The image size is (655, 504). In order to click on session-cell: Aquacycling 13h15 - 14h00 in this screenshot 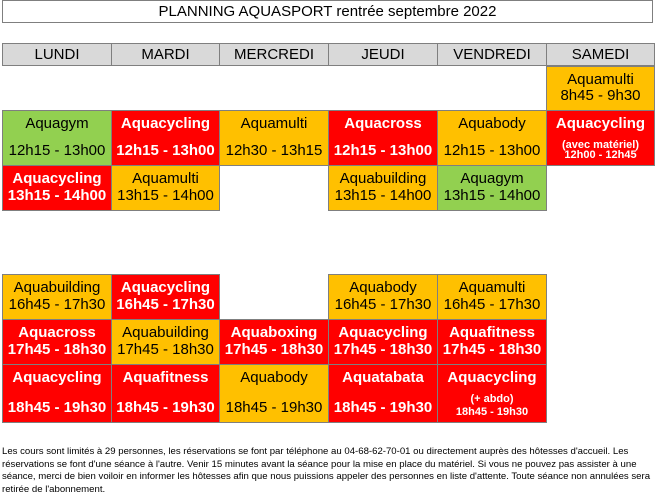, I will do `click(57, 188)`.